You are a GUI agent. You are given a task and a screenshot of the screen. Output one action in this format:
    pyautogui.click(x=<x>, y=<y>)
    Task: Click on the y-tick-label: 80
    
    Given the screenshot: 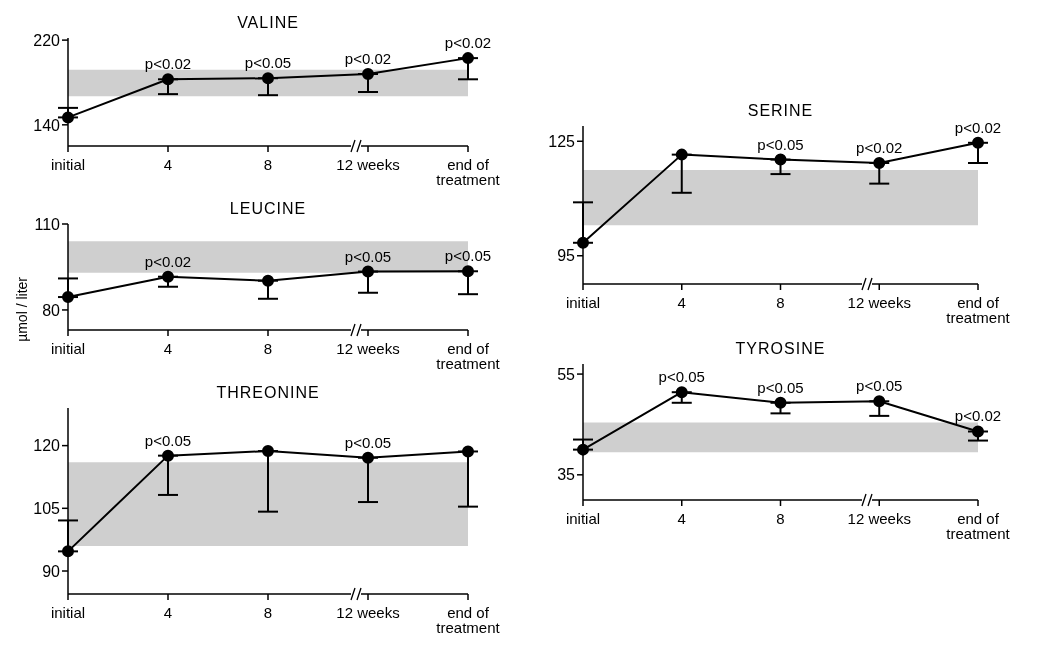 What is the action you would take?
    pyautogui.click(x=51, y=310)
    